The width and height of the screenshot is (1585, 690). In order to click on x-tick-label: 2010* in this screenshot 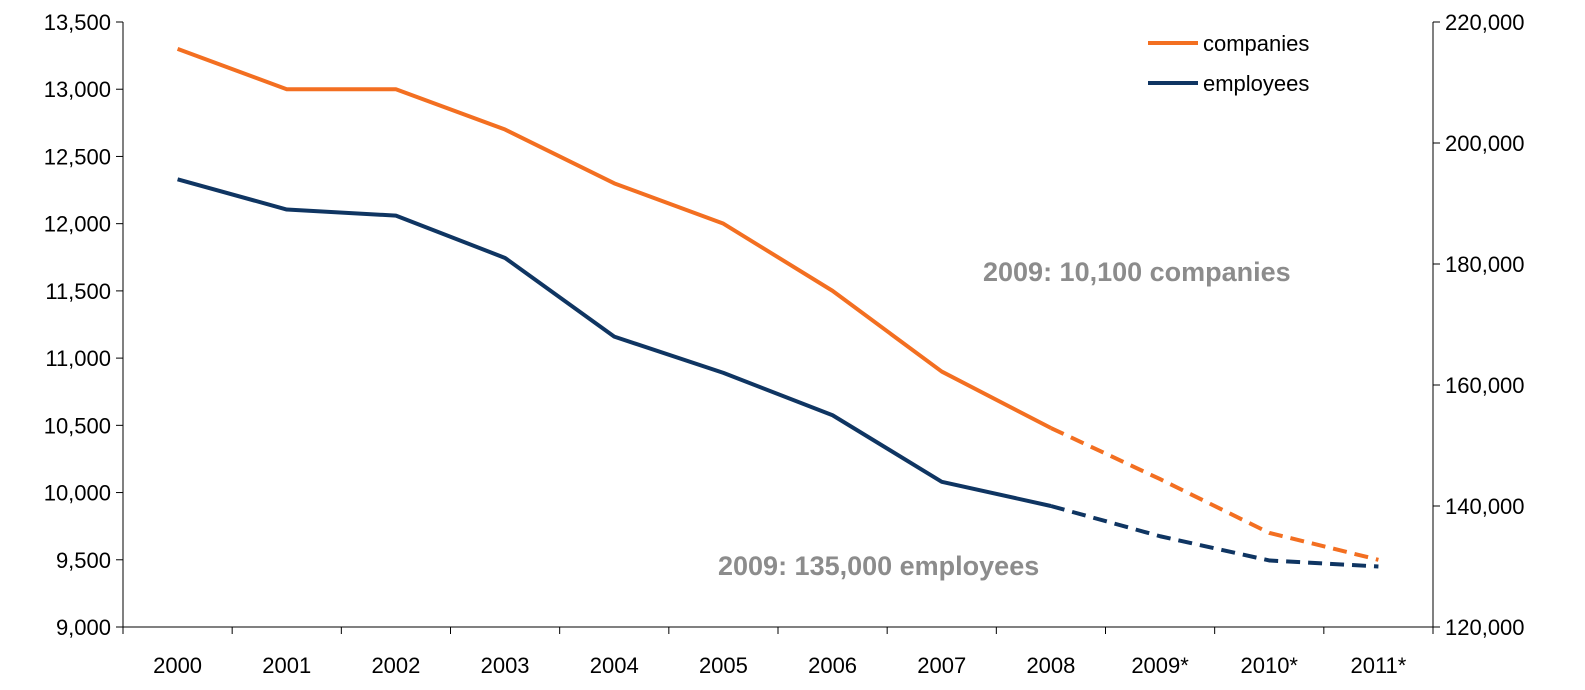, I will do `click(1269, 665)`.